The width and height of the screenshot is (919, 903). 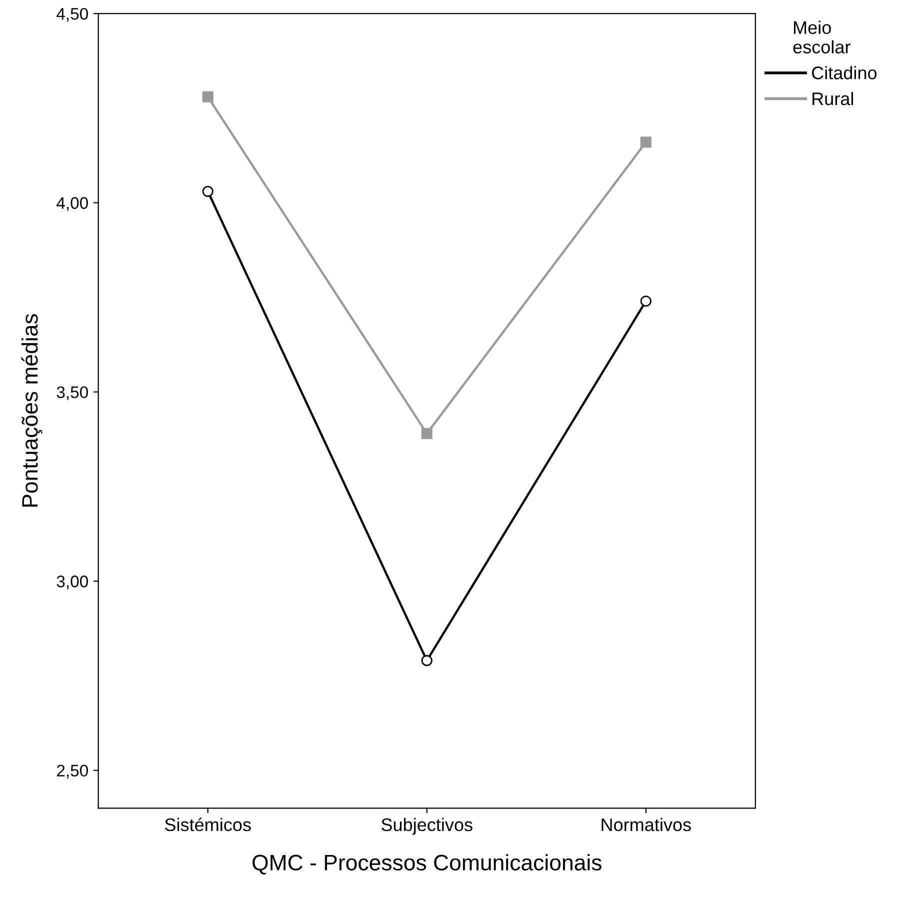 I want to click on x-axis-title: QMC - Processos Comunicacionais, so click(x=427, y=864).